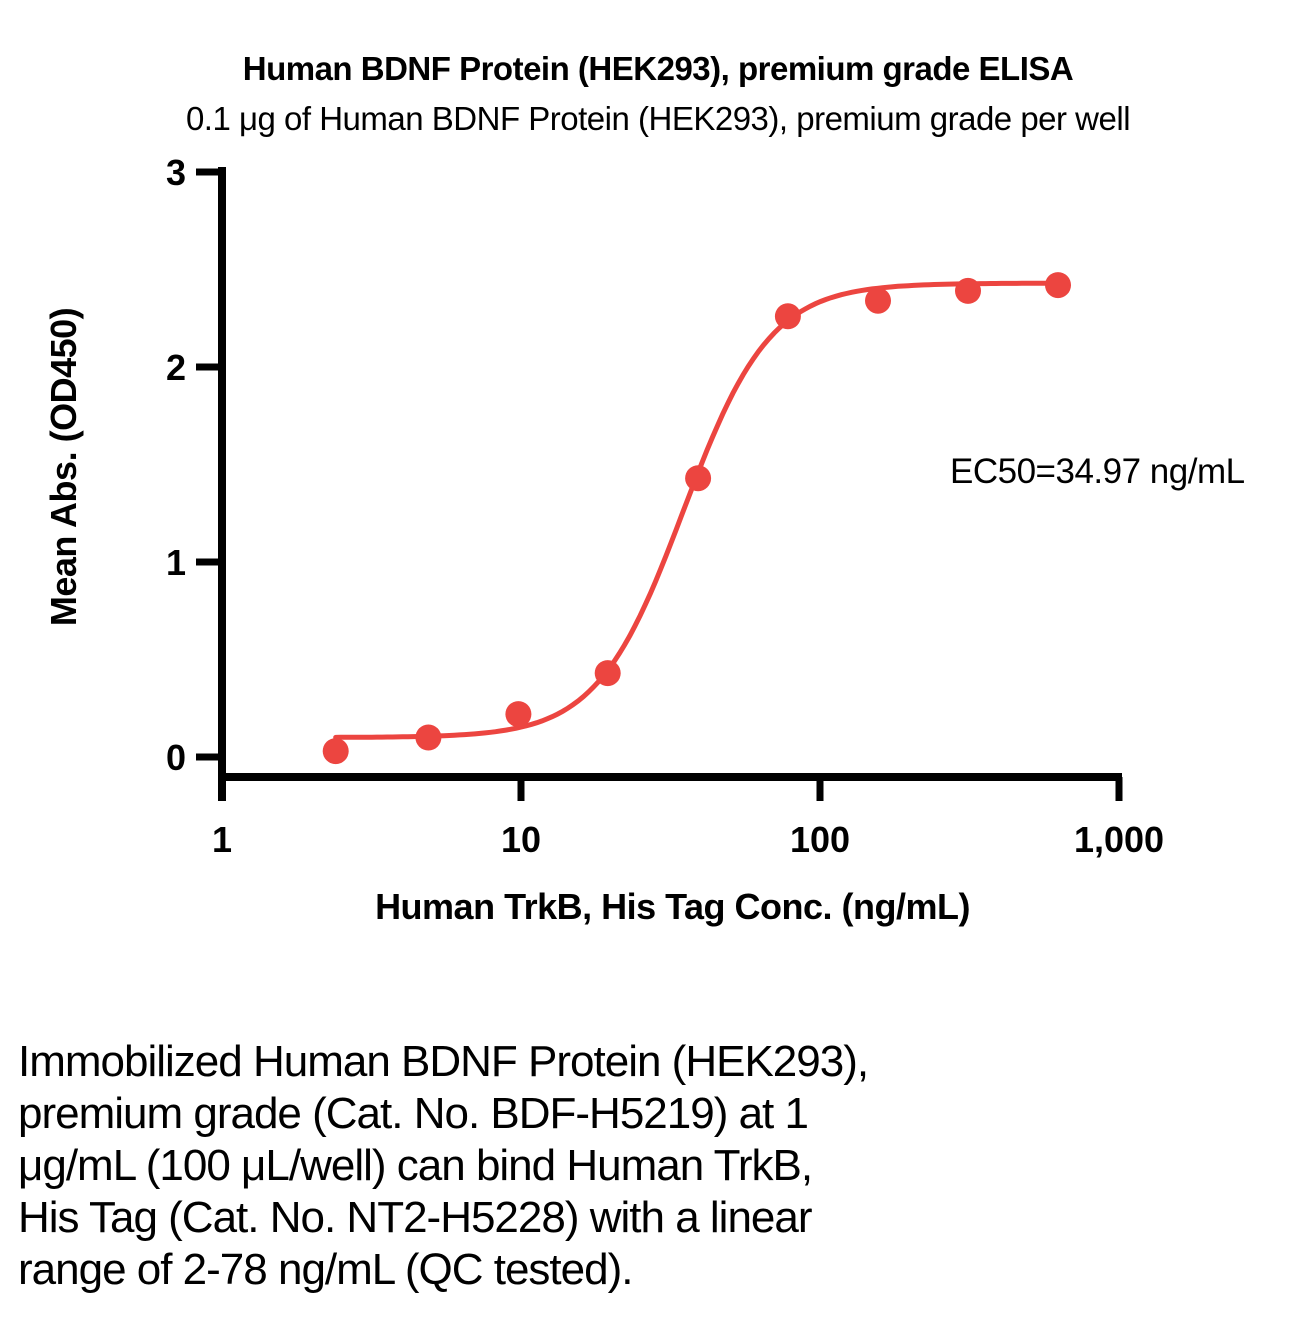 The height and width of the screenshot is (1327, 1313). What do you see at coordinates (325, 1269) in the screenshot?
I see `caption-line-5: range of 2-78 ng/mL (QC tested).` at bounding box center [325, 1269].